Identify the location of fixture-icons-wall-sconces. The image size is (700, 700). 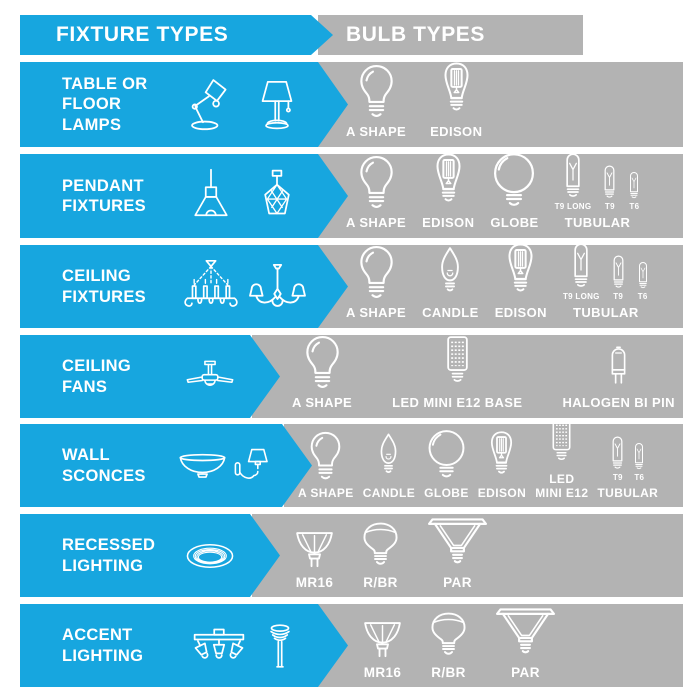
(243, 466).